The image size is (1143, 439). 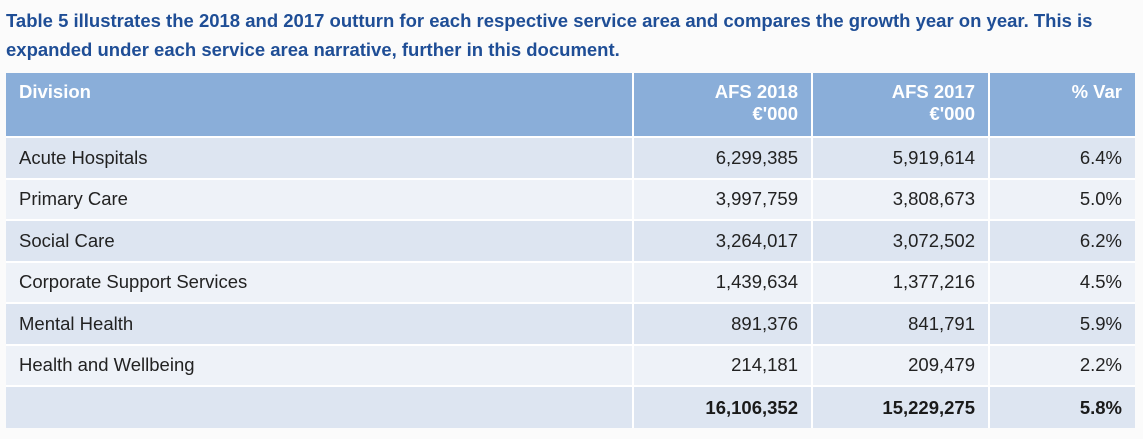 What do you see at coordinates (319, 157) in the screenshot?
I see `cell-division: Acute Hospitals` at bounding box center [319, 157].